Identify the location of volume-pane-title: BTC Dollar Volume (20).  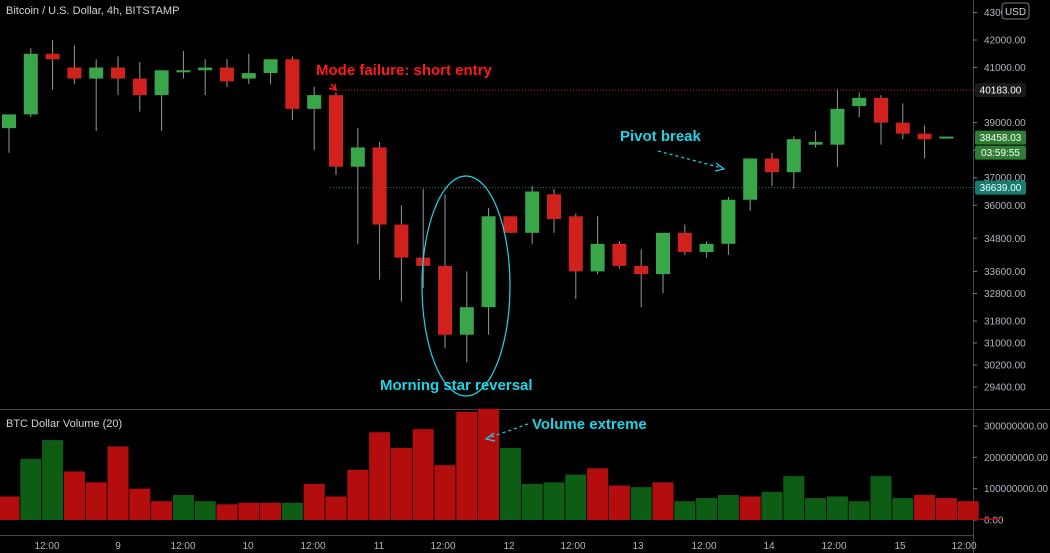
(64, 424).